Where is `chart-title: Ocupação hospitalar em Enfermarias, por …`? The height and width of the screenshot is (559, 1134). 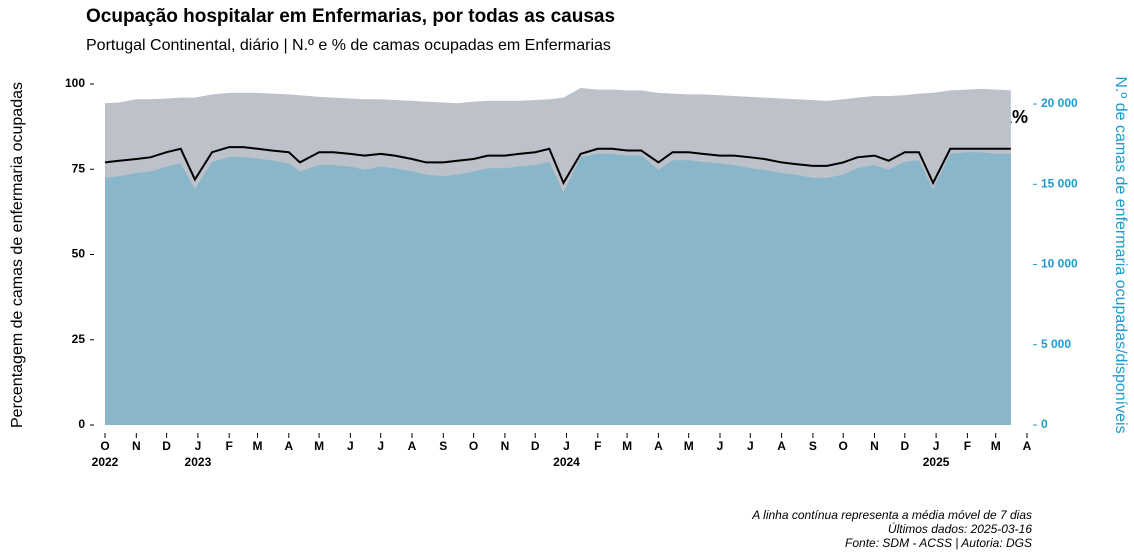
chart-title: Ocupação hospitalar em Enfermarias, por … is located at coordinates (350, 16).